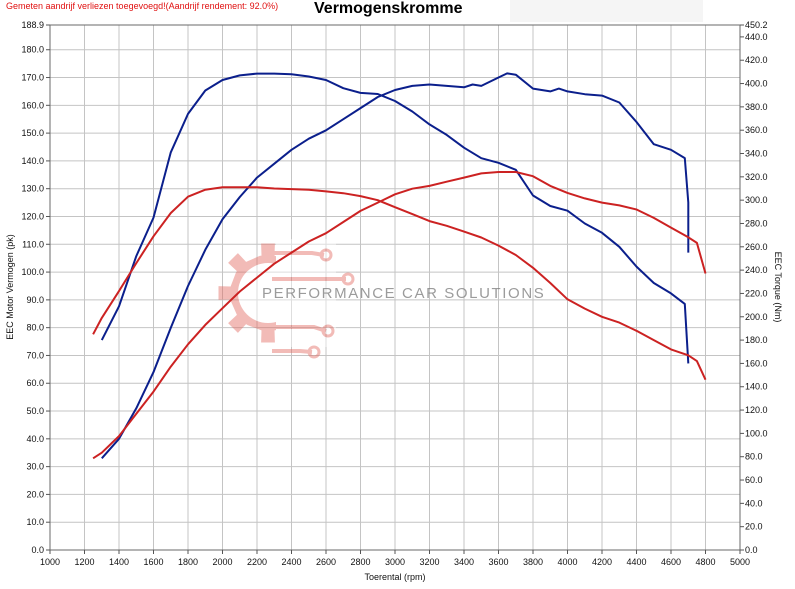  I want to click on right-tick-label: 140.0, so click(756, 387).